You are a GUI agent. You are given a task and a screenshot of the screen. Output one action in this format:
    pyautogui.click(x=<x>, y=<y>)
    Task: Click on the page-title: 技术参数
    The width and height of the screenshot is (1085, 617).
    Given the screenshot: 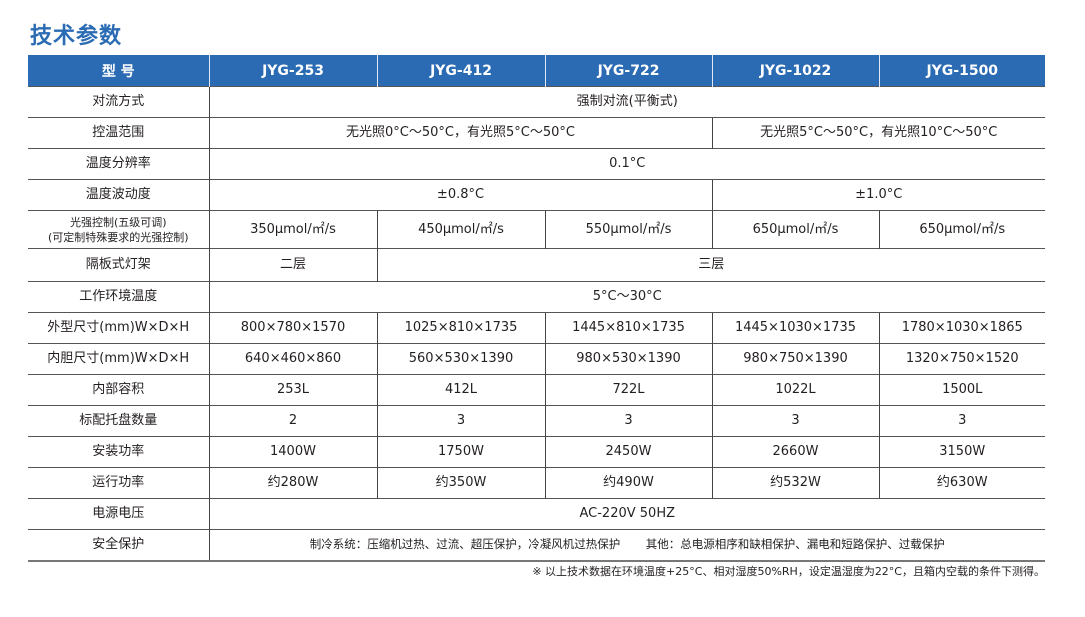 What is the action you would take?
    pyautogui.click(x=76, y=36)
    